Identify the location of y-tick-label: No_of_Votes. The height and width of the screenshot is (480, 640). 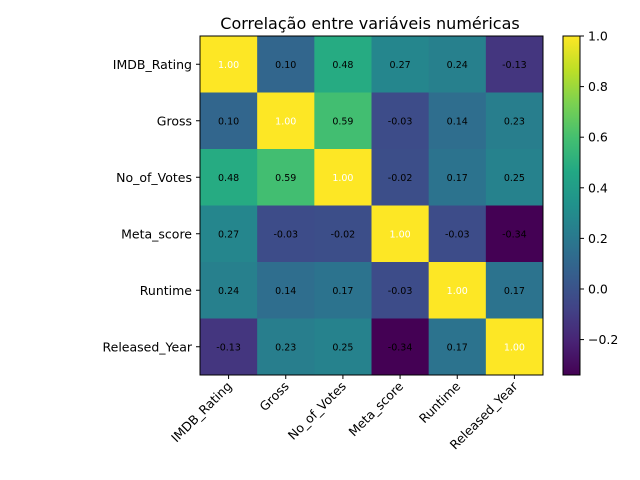
(154, 177).